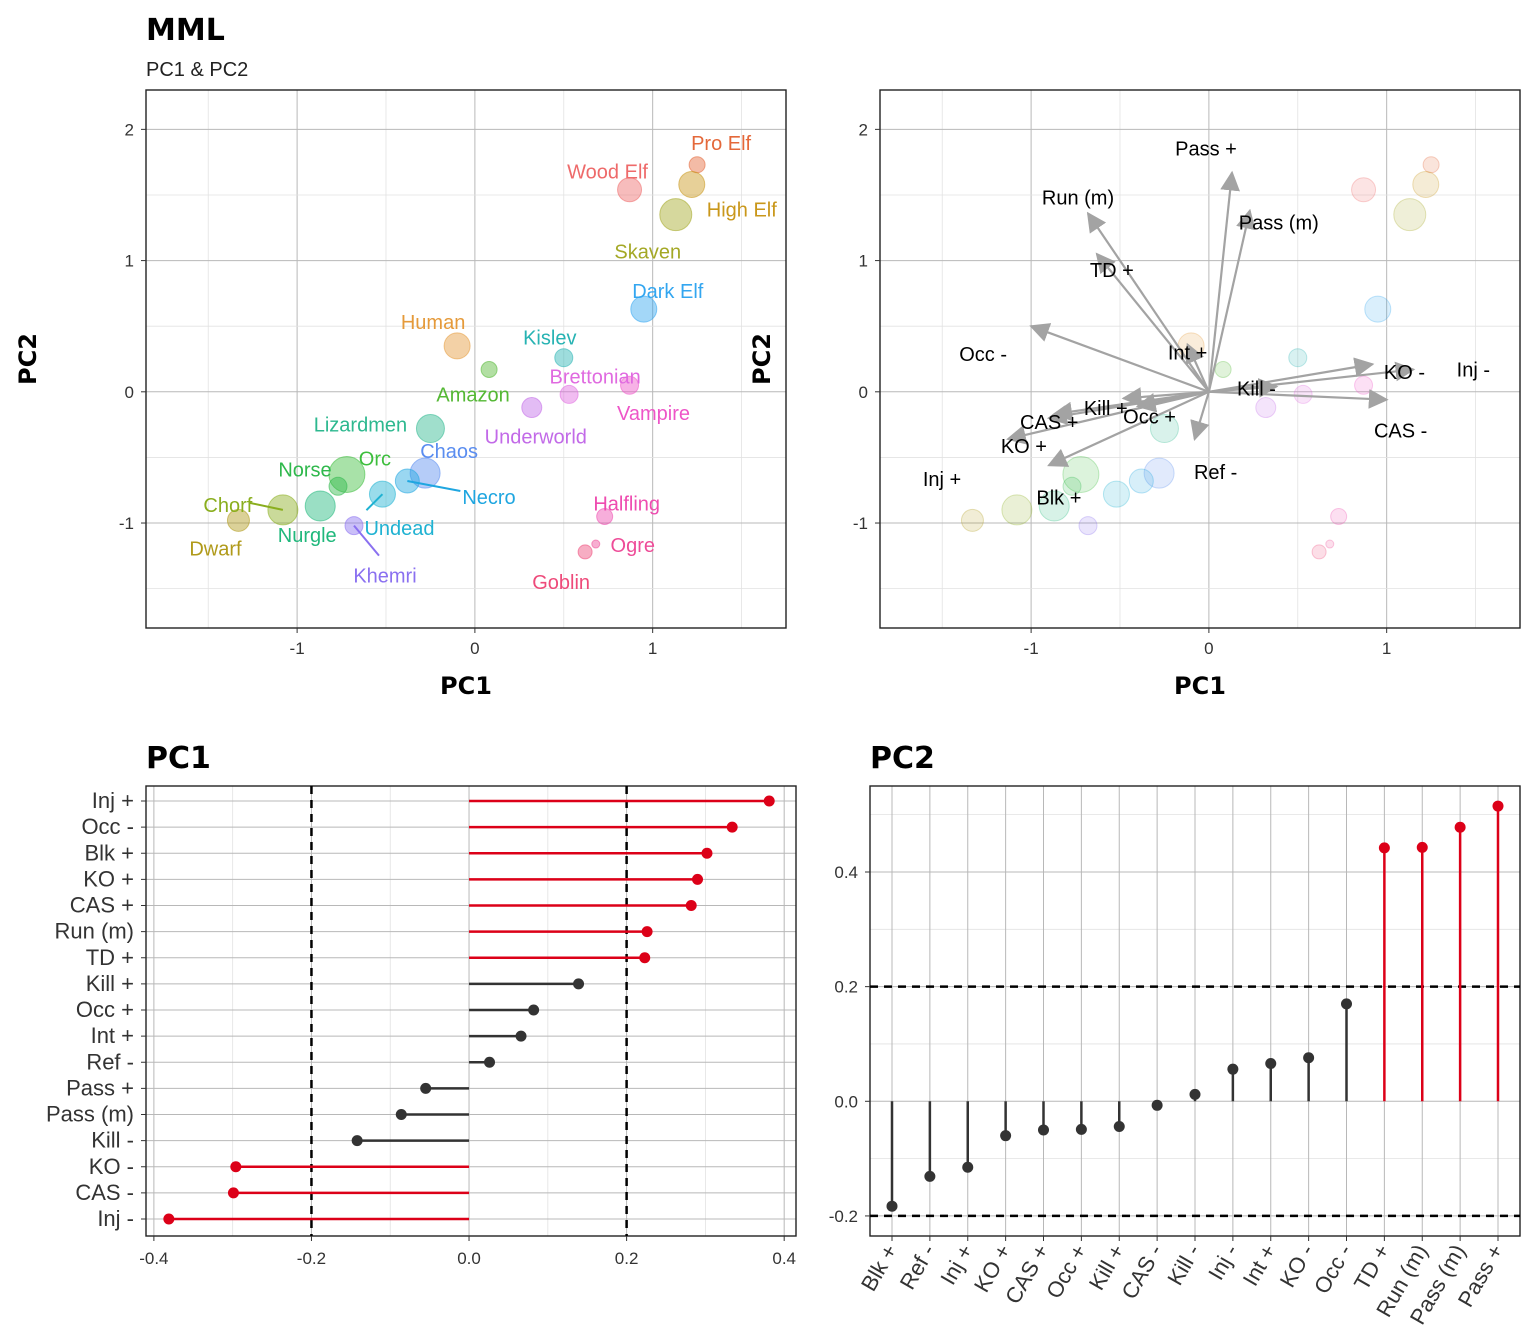 This screenshot has width=1536, height=1344. I want to click on pc1-x-tick-label: 0.4, so click(784, 1258).